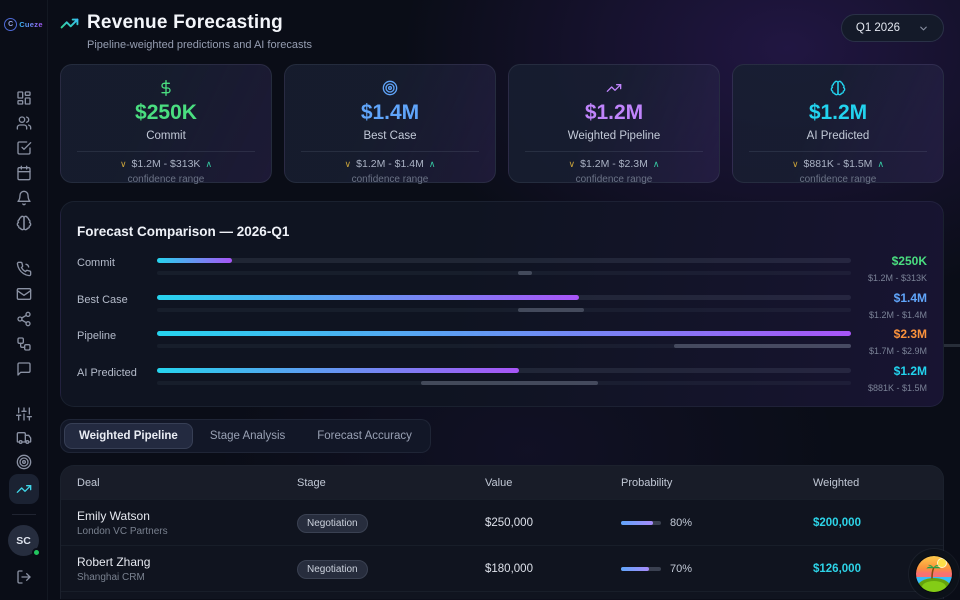 The height and width of the screenshot is (600, 960). What do you see at coordinates (24, 148) in the screenshot?
I see `tasks-icon` at bounding box center [24, 148].